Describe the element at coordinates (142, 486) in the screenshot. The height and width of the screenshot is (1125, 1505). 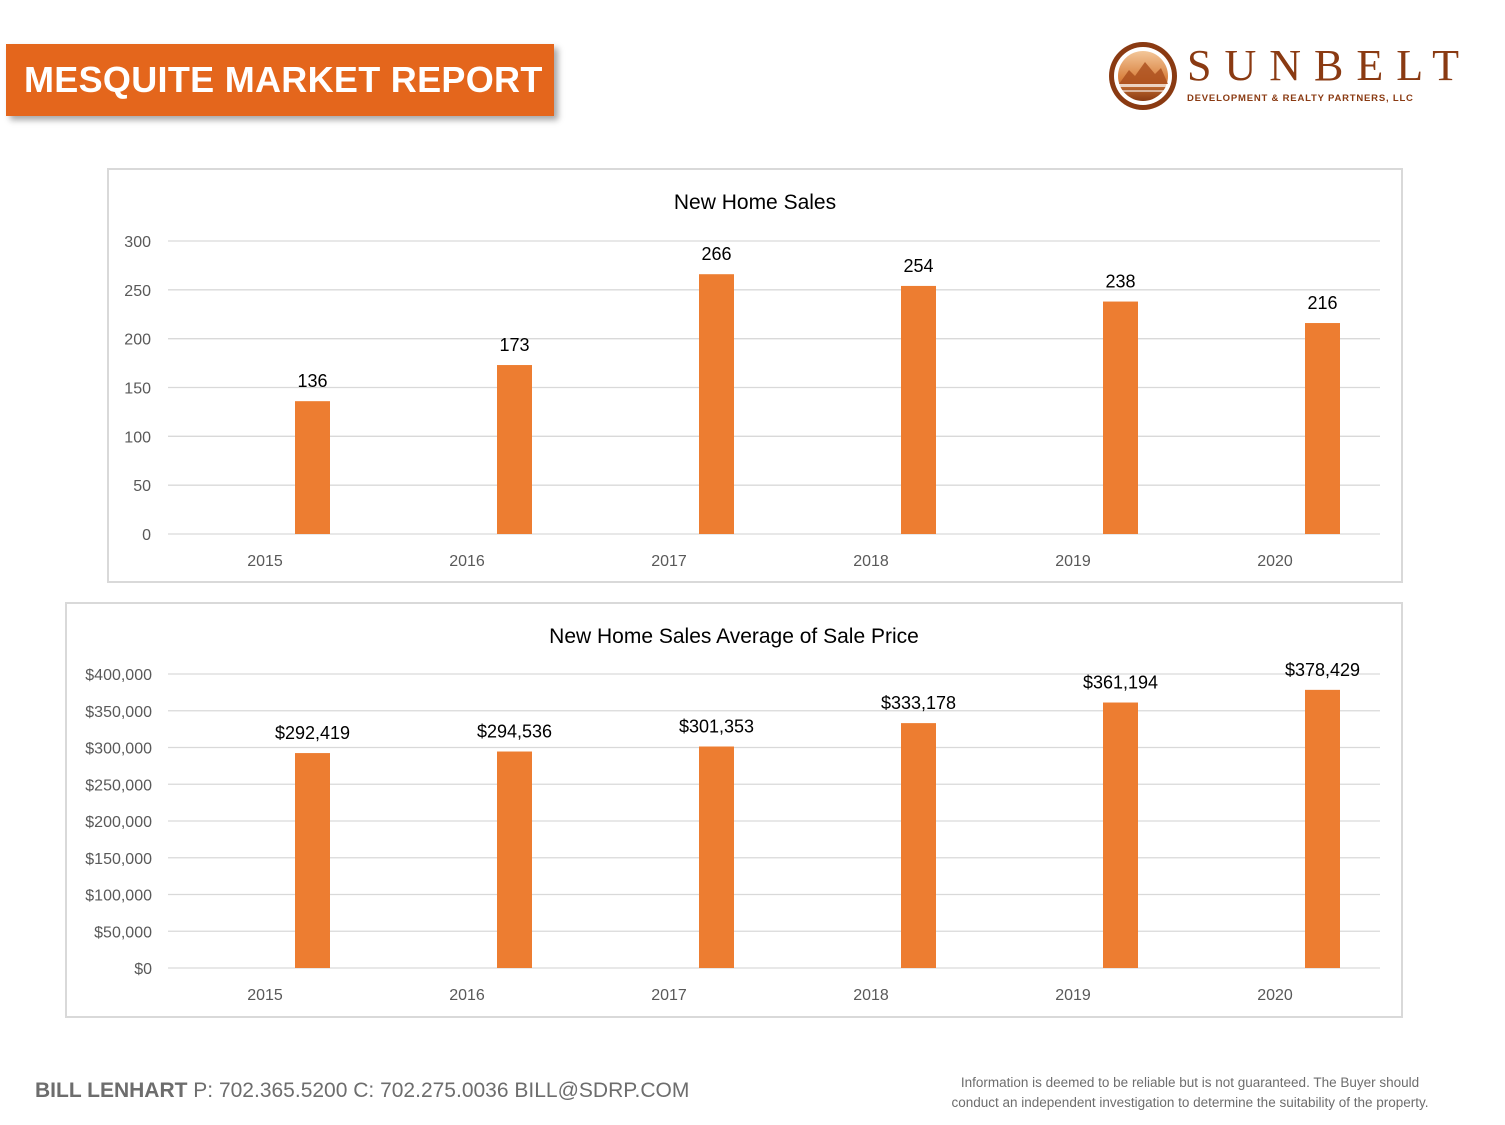
I see `y-tick-label: 50` at that location.